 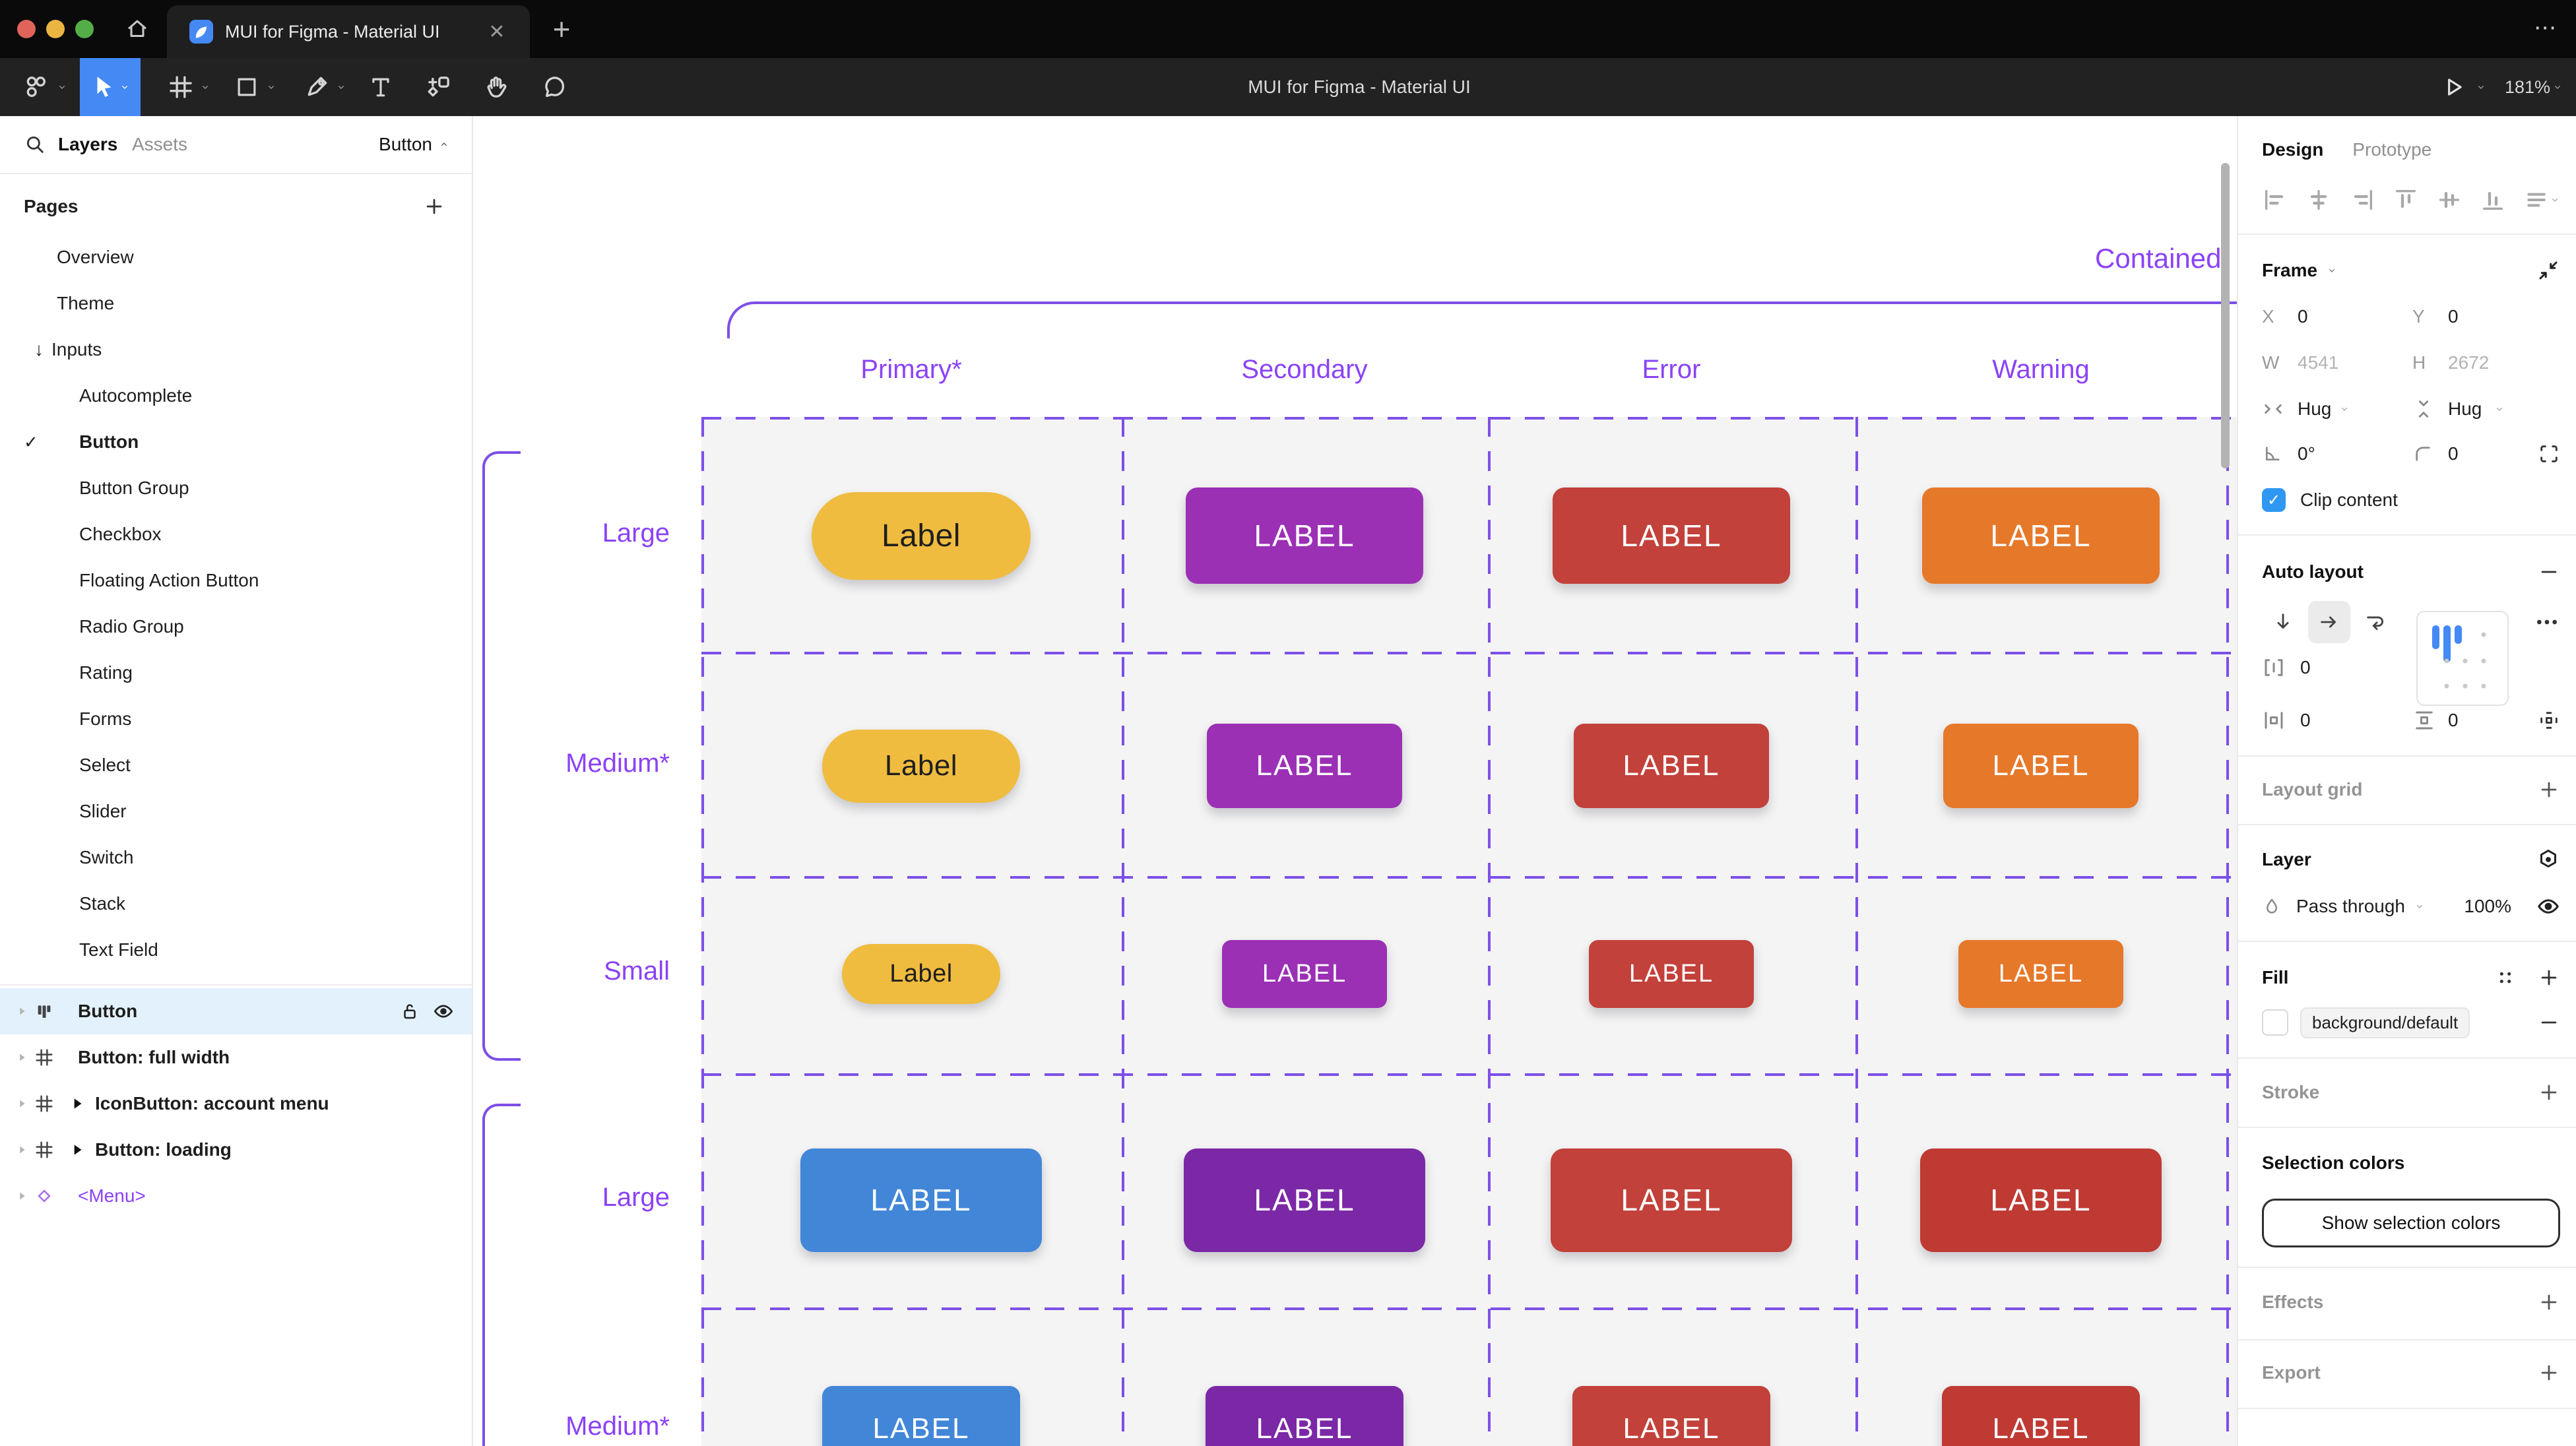 I want to click on fill-style-chip: background/default, so click(x=2385, y=1022).